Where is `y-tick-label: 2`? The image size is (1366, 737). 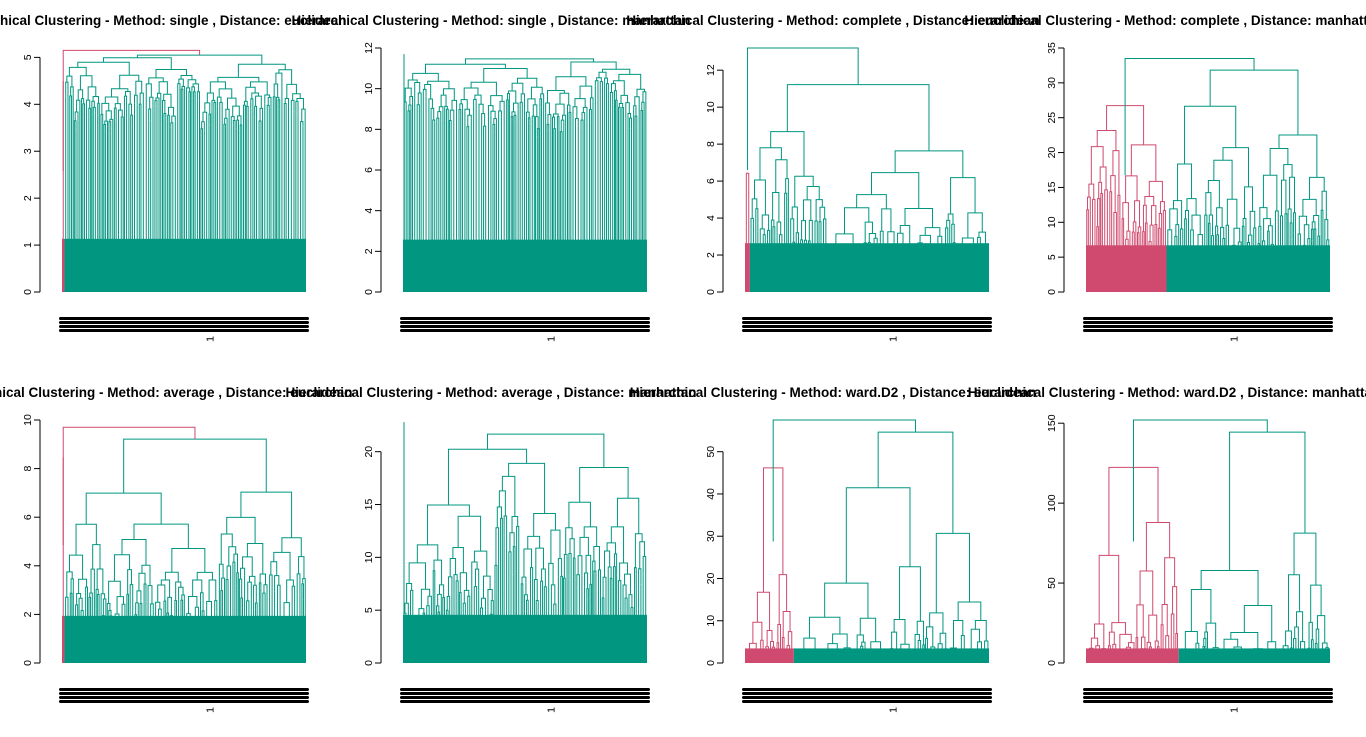 y-tick-label: 2 is located at coordinates (28, 198).